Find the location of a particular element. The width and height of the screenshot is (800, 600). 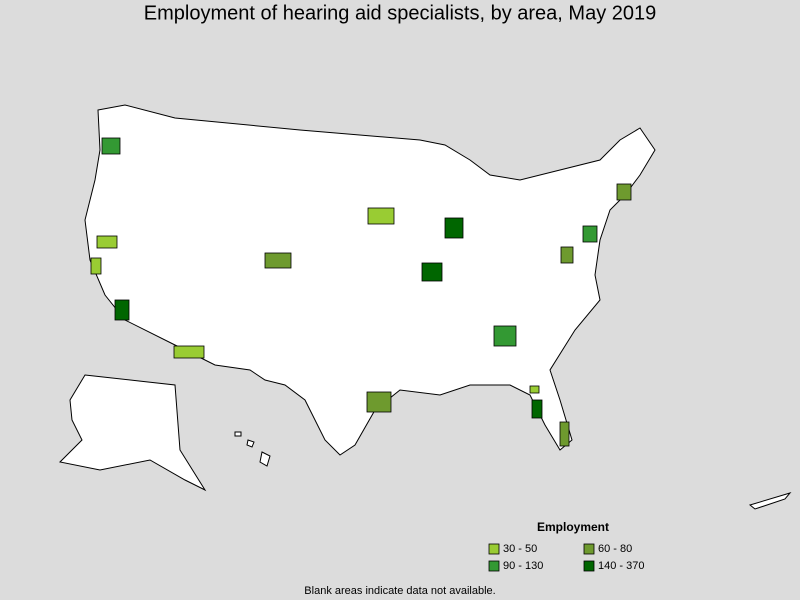

footnote: Blank areas indicate data not available. is located at coordinates (399, 591).